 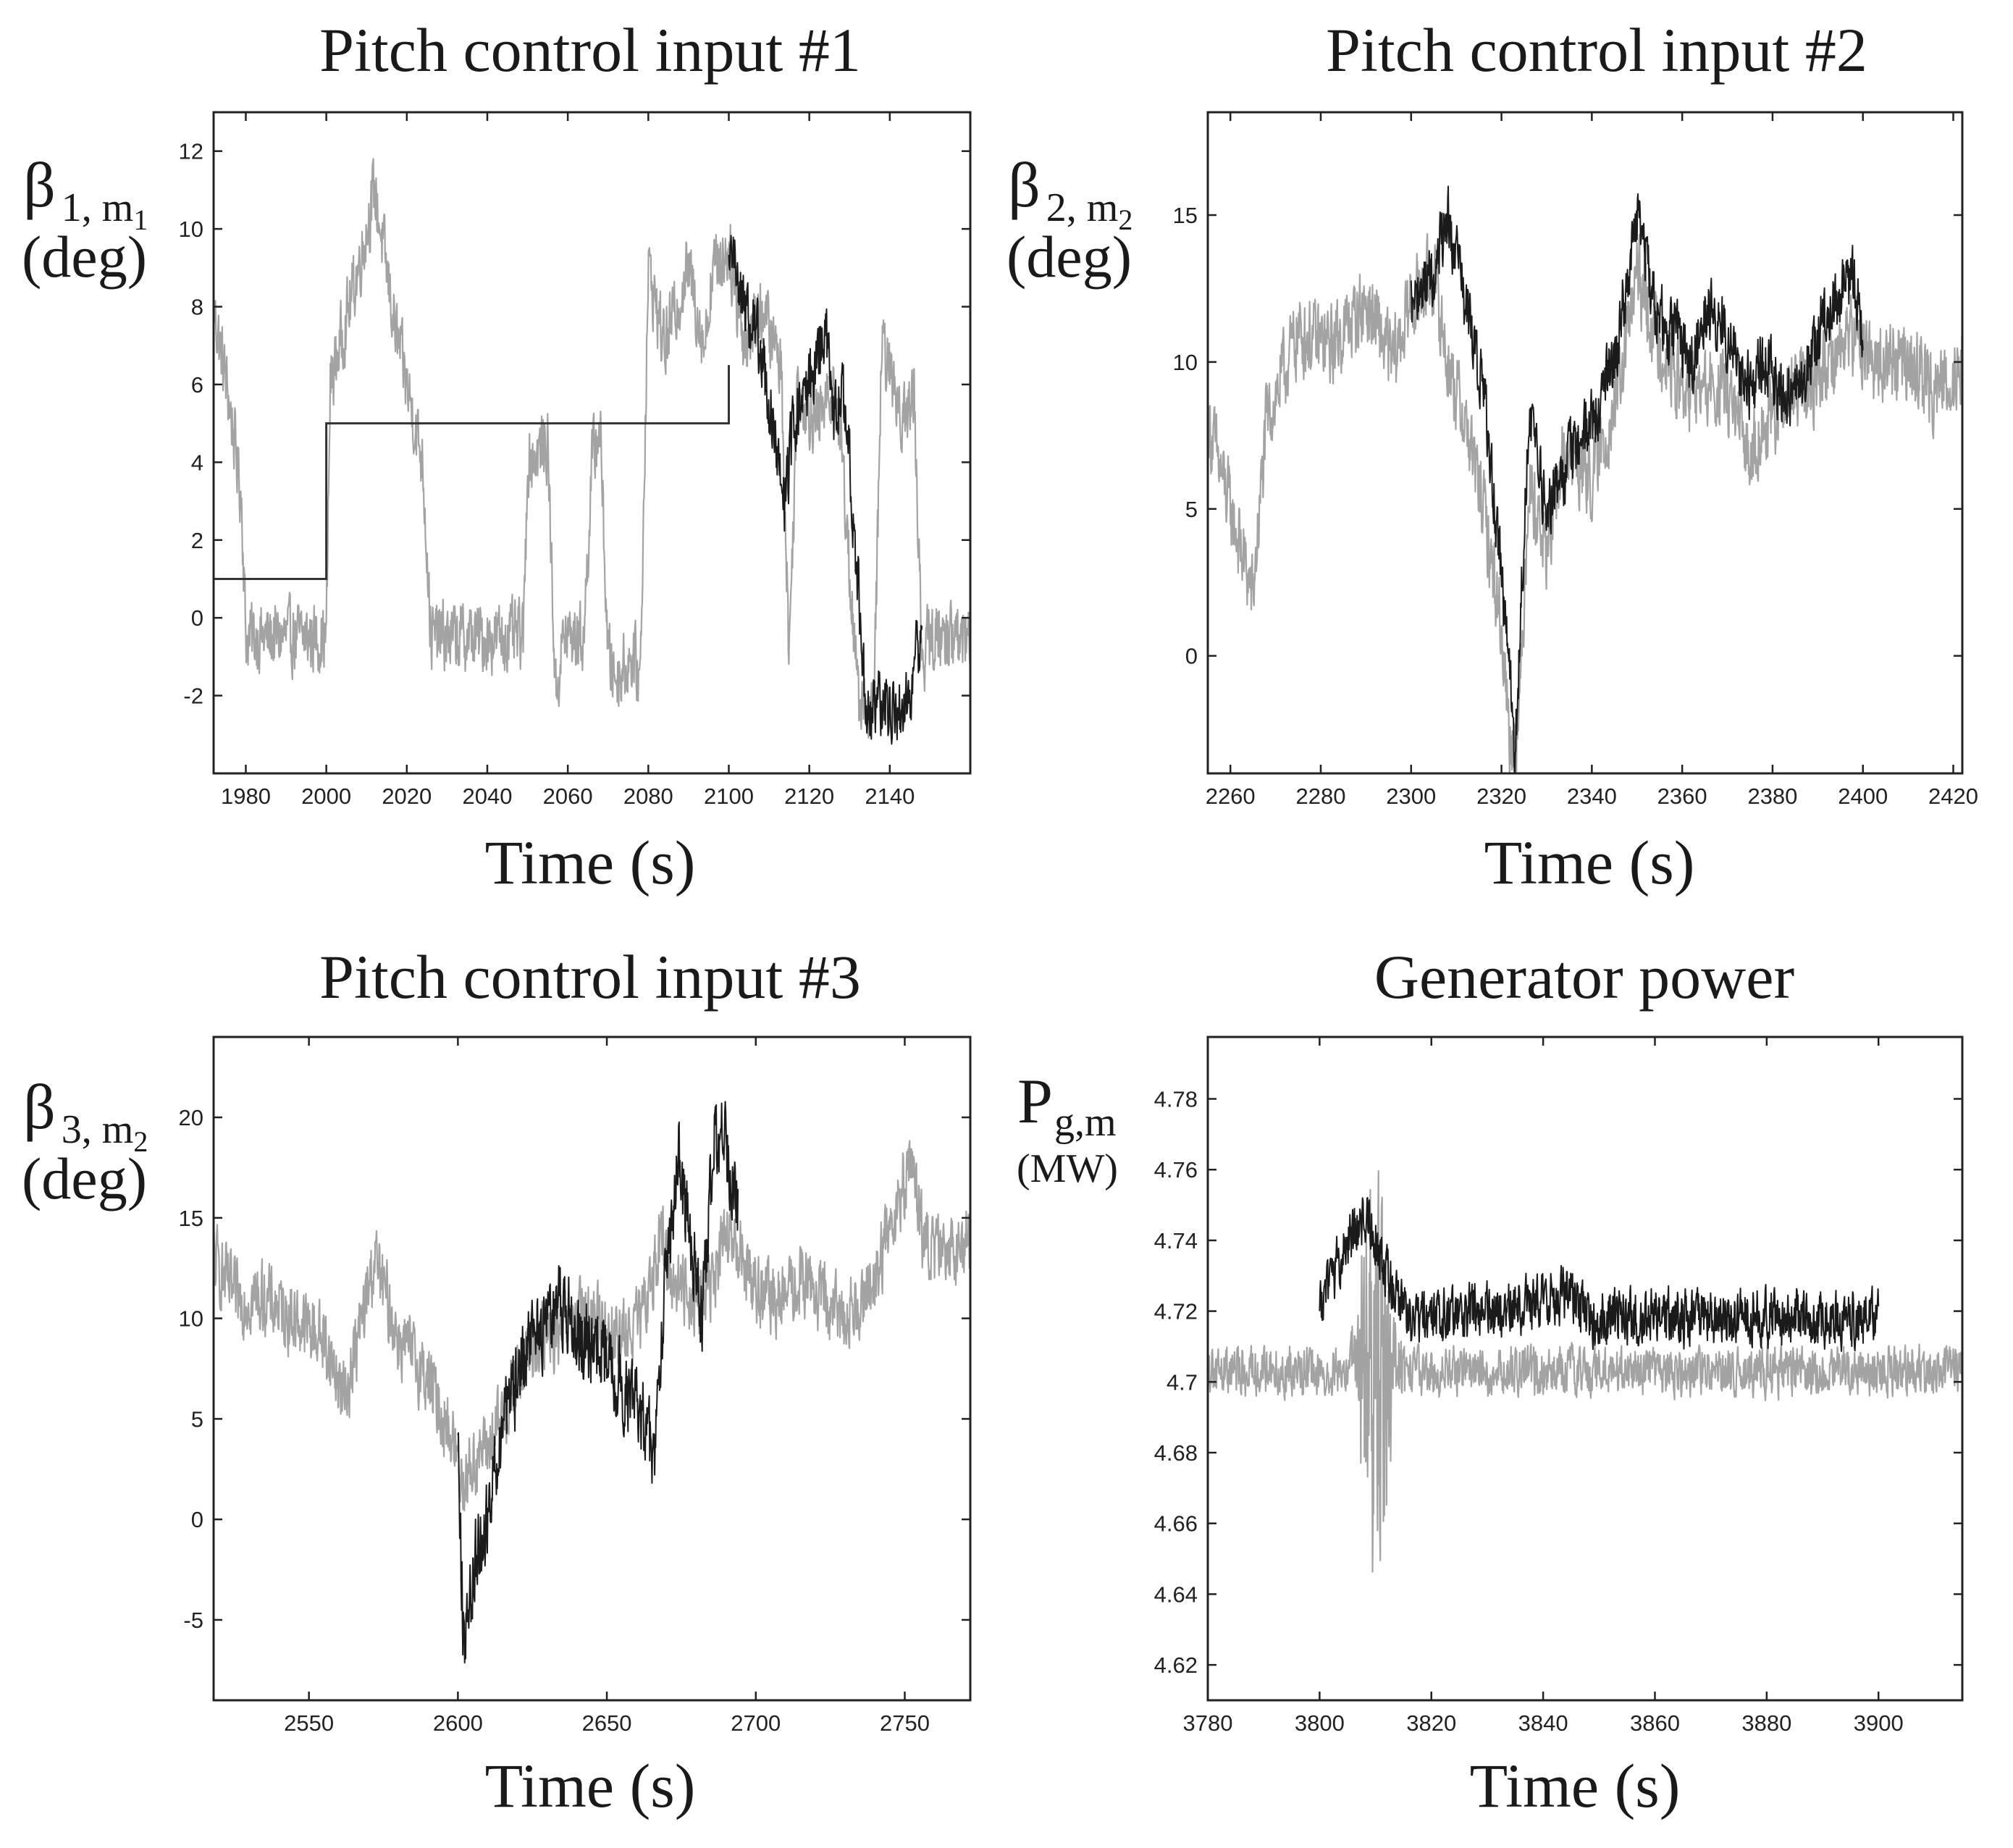 What do you see at coordinates (1655, 1723) in the screenshot?
I see `x-tick-label: 3860` at bounding box center [1655, 1723].